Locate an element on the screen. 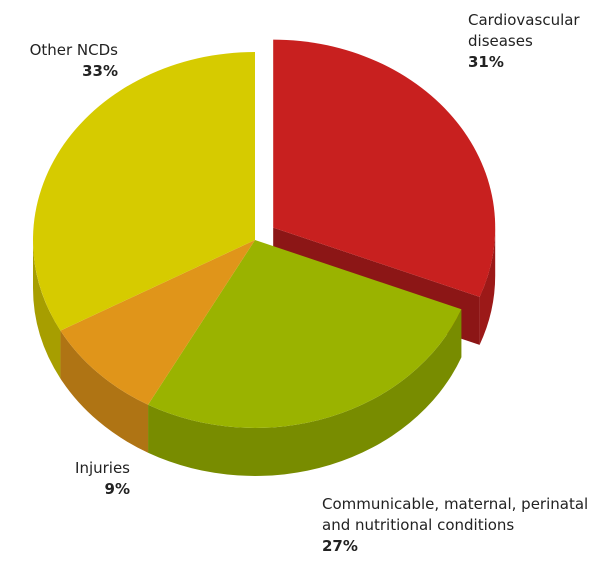 Image resolution: width=596 pixels, height=568 pixels. category-name: Injuries is located at coordinates (102, 468).